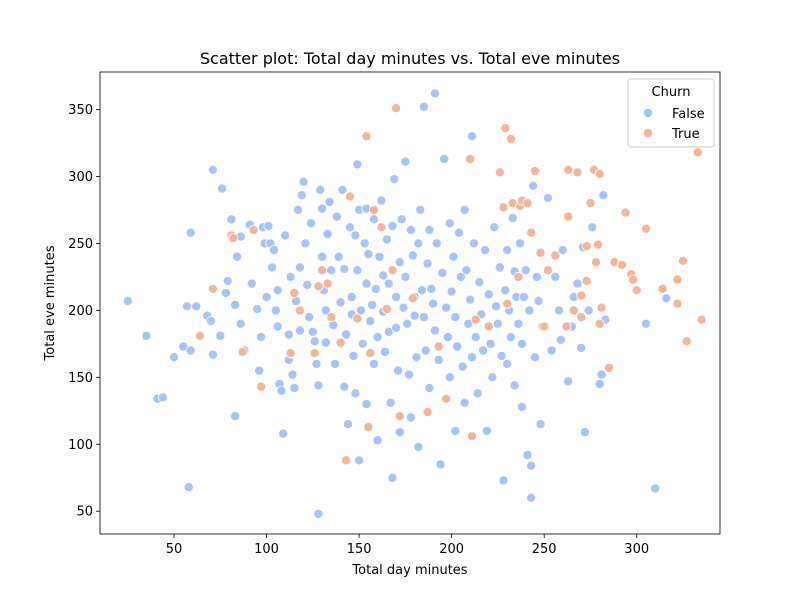 This screenshot has height=600, width=800. What do you see at coordinates (636, 549) in the screenshot?
I see `x-tick-label-300: 300` at bounding box center [636, 549].